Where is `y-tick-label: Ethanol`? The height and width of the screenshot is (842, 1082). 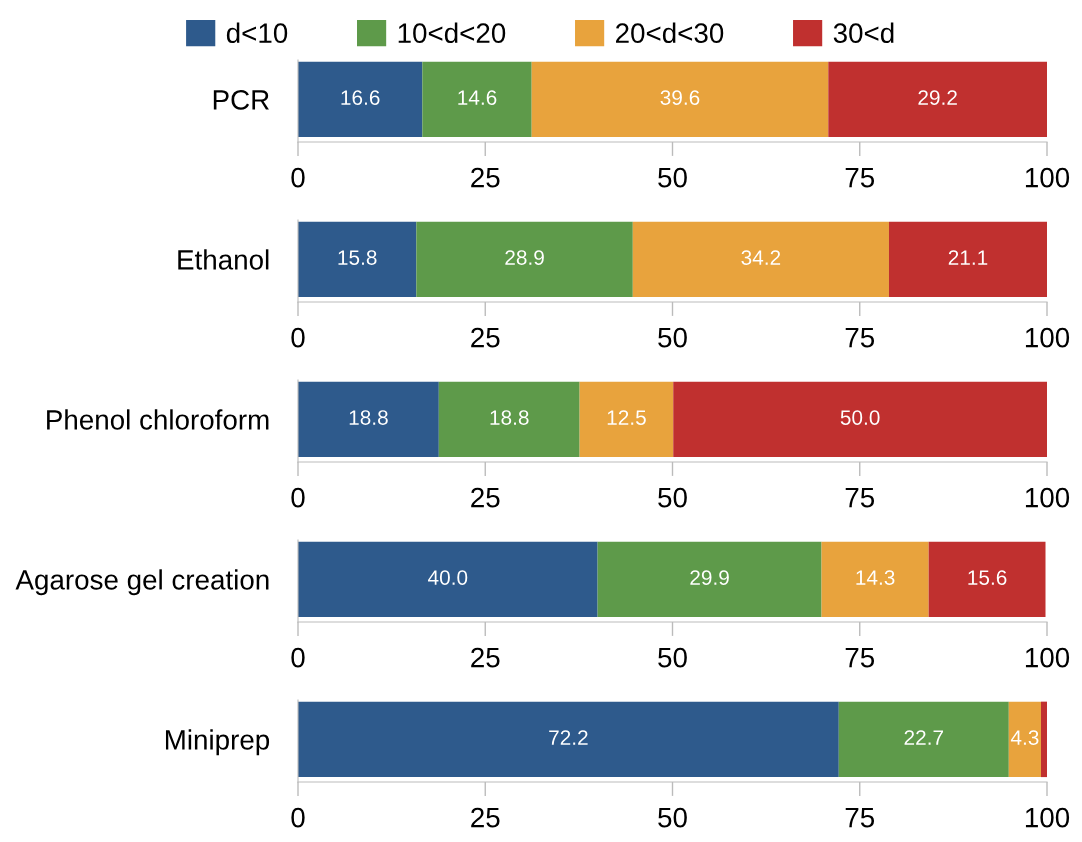 y-tick-label: Ethanol is located at coordinates (223, 259).